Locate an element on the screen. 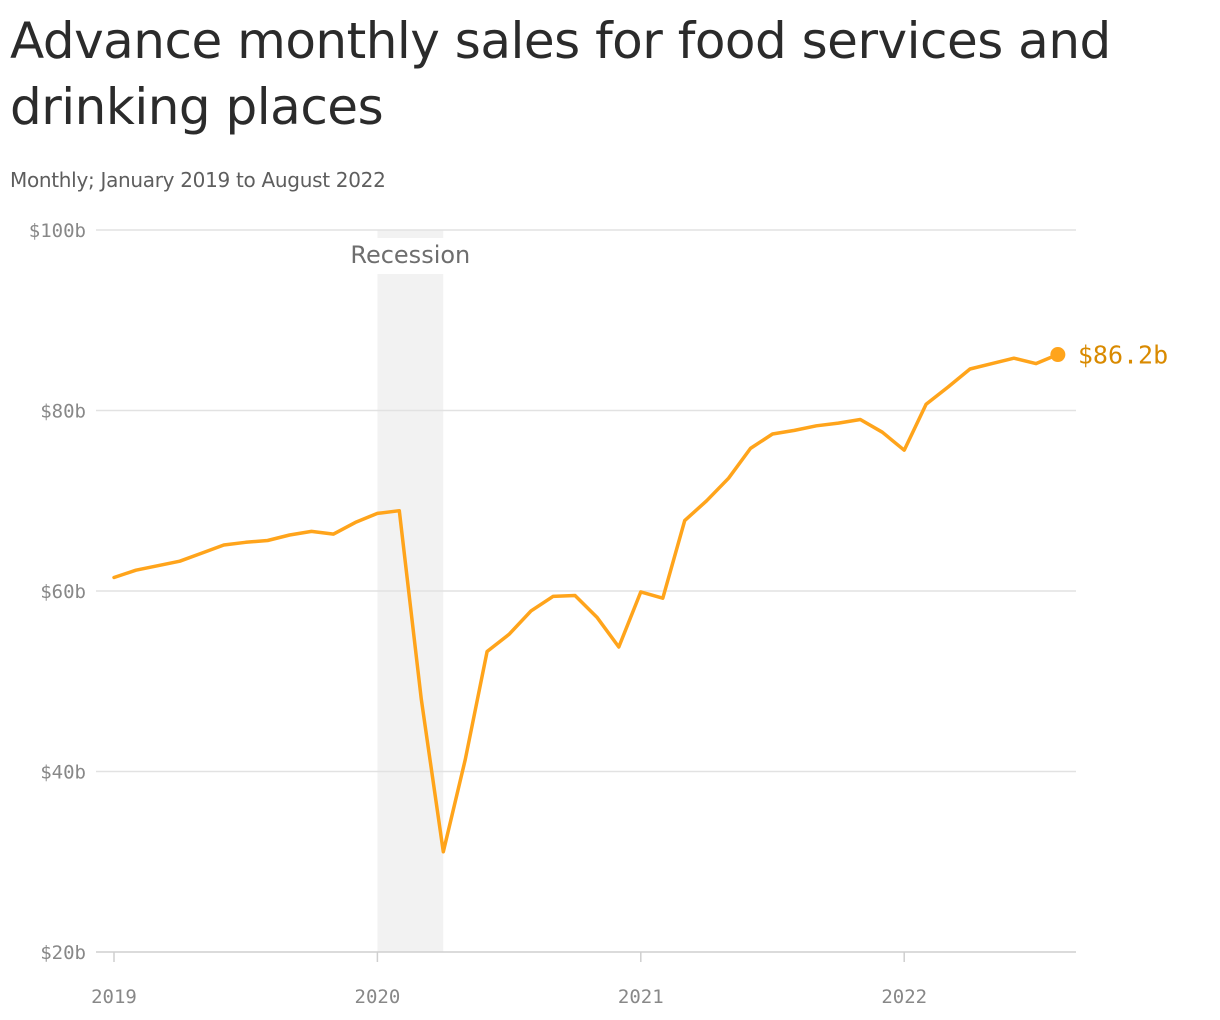  x-tick-label: 2019 is located at coordinates (114, 997).